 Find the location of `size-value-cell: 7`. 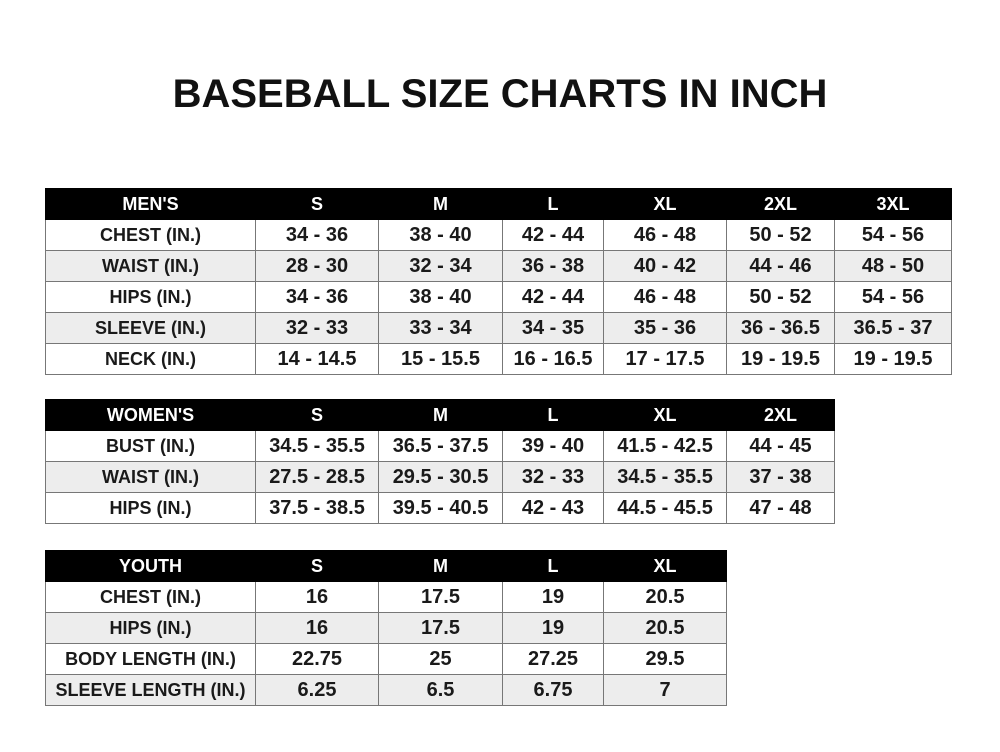

size-value-cell: 7 is located at coordinates (665, 690).